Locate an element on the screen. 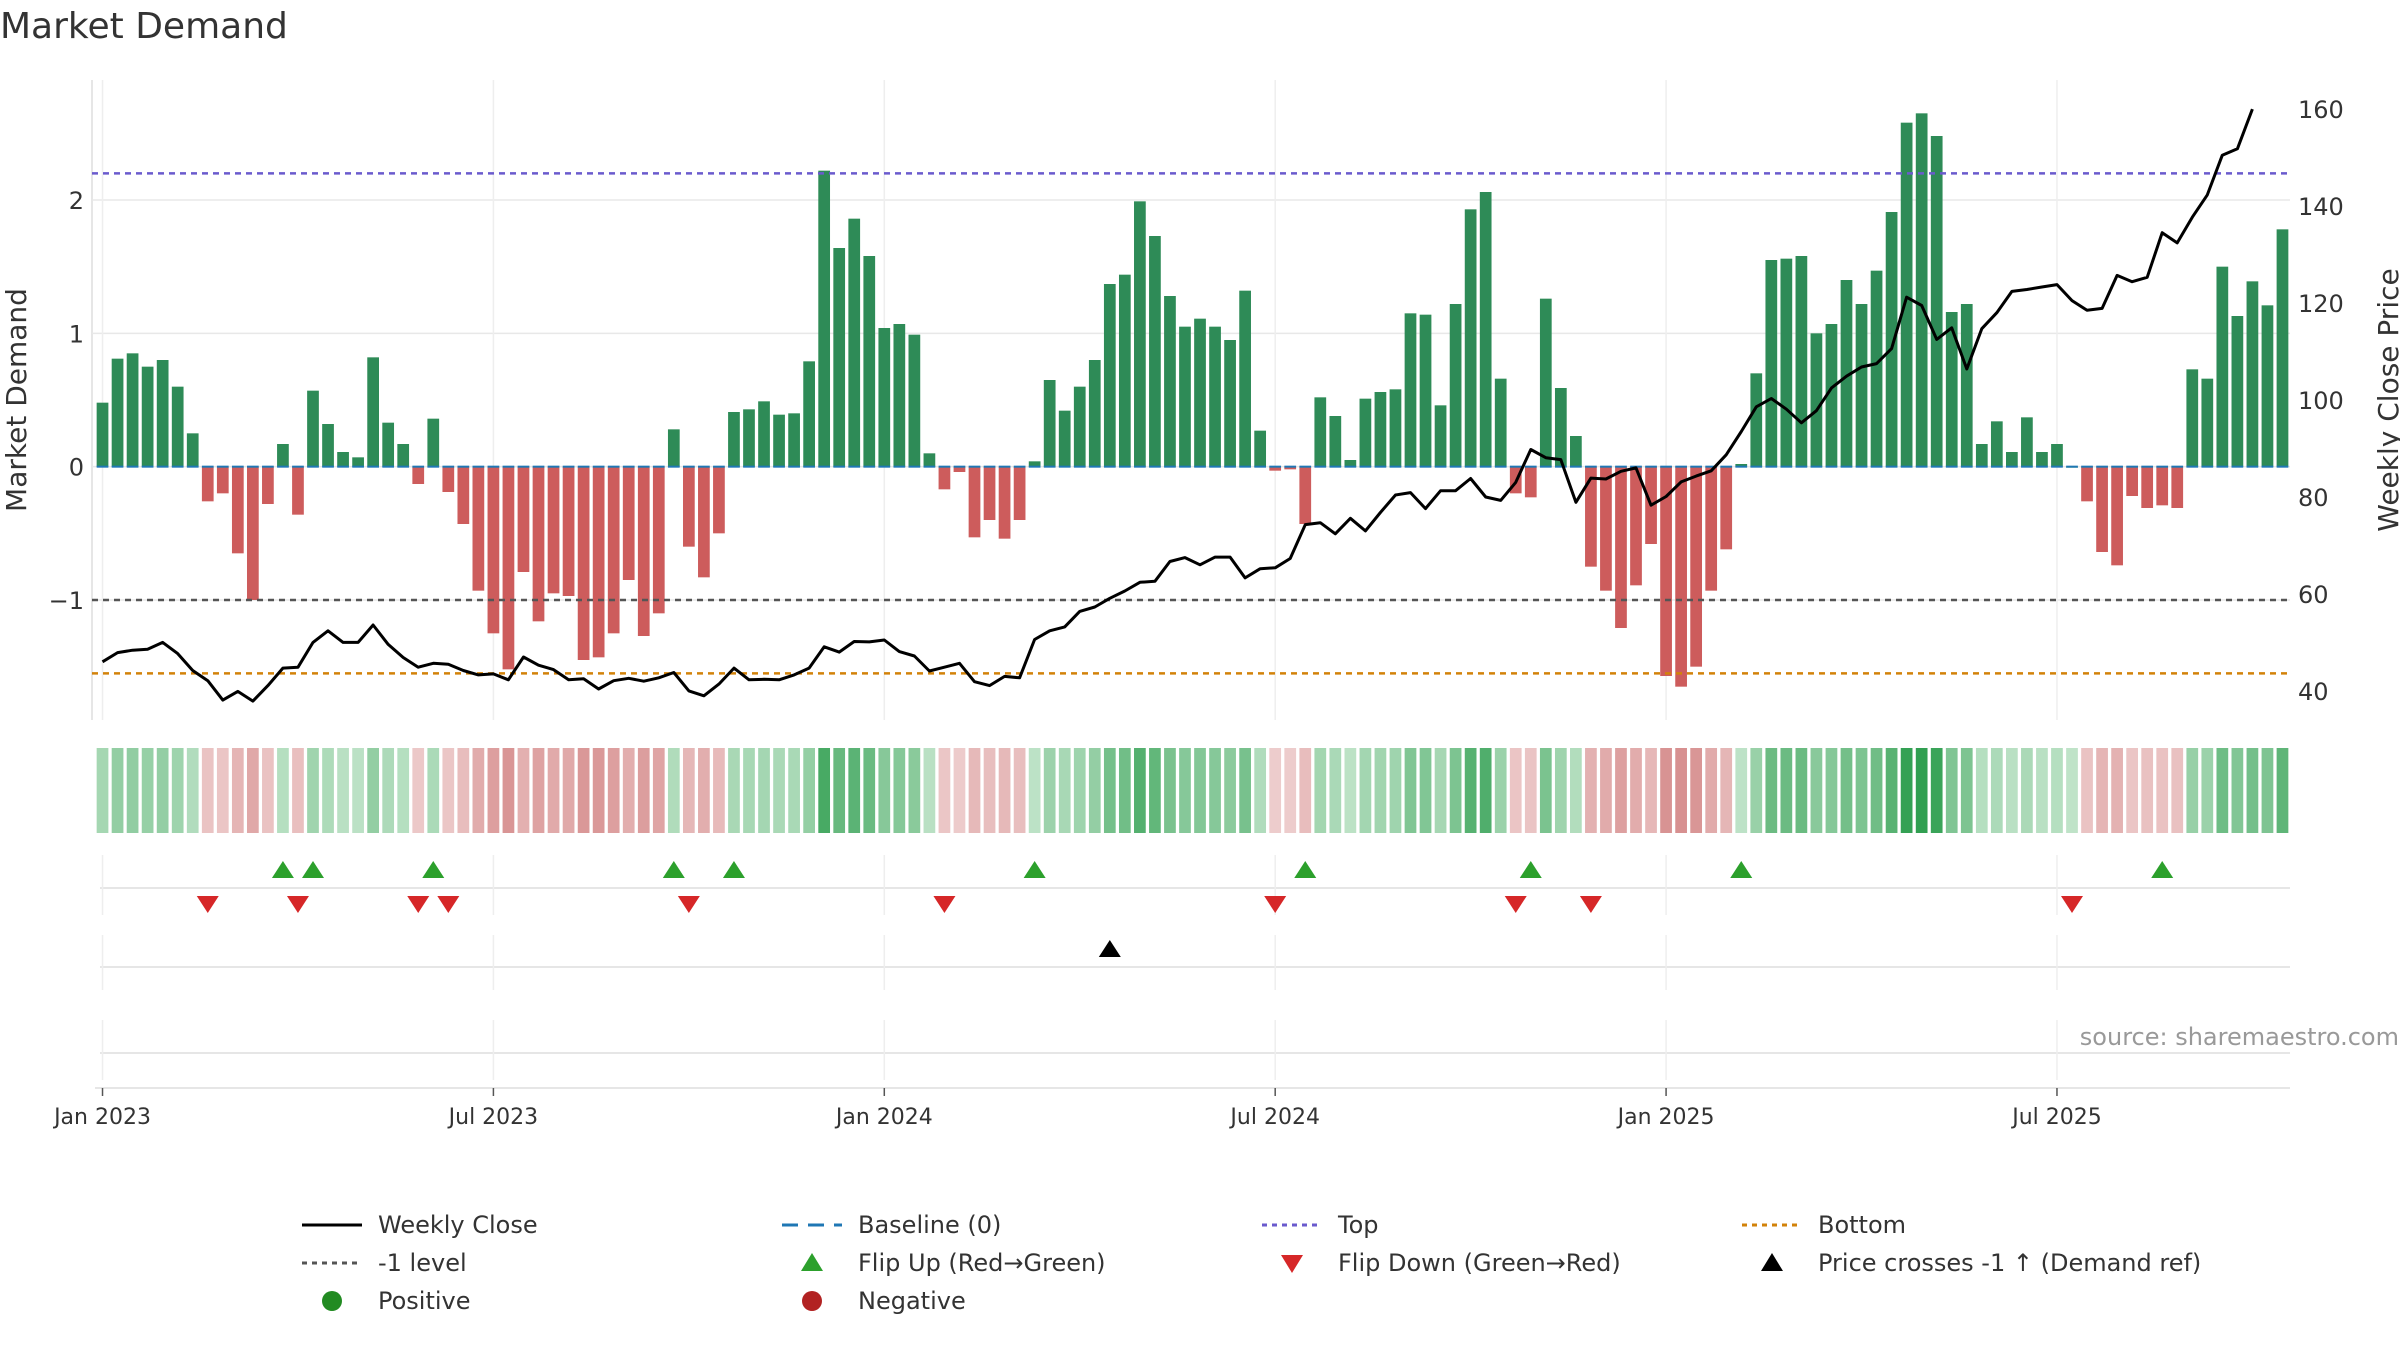  triangle-down-icon is located at coordinates (1292, 1264).